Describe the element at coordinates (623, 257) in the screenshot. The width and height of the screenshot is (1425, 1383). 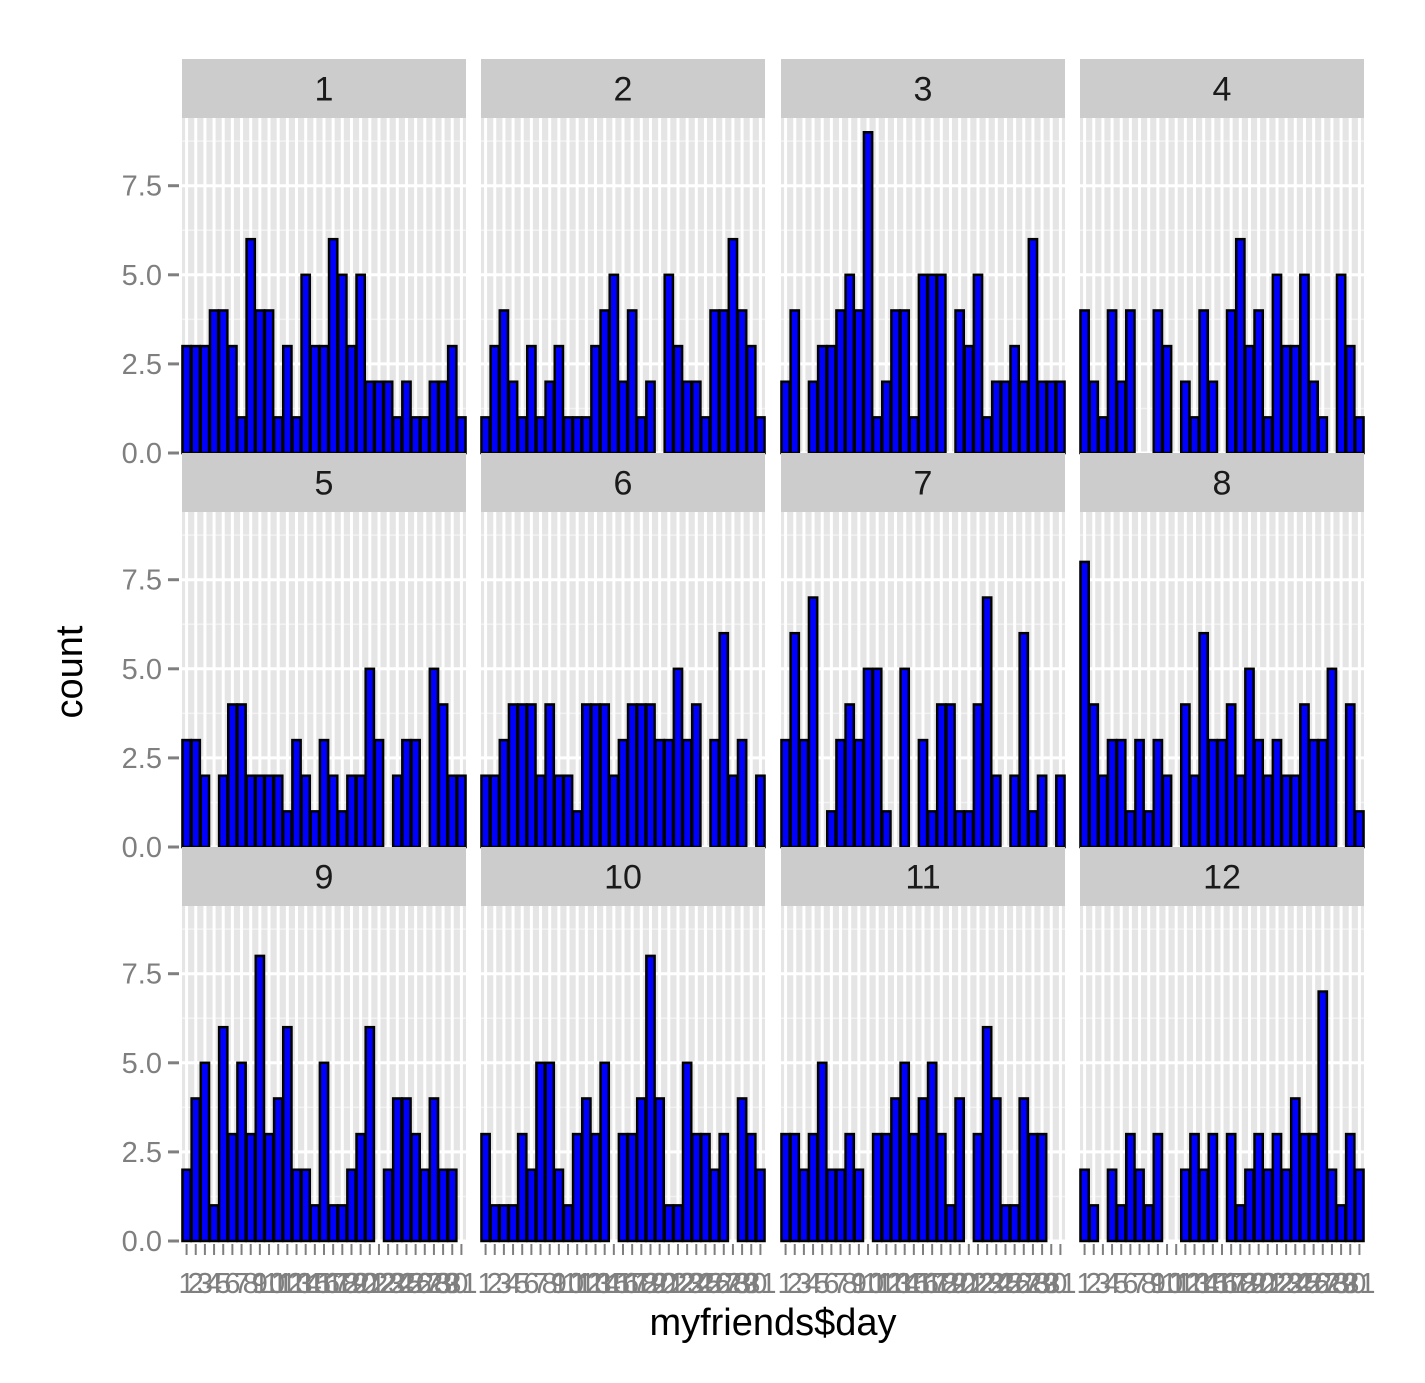
I see `facet-panel-2: 2` at that location.